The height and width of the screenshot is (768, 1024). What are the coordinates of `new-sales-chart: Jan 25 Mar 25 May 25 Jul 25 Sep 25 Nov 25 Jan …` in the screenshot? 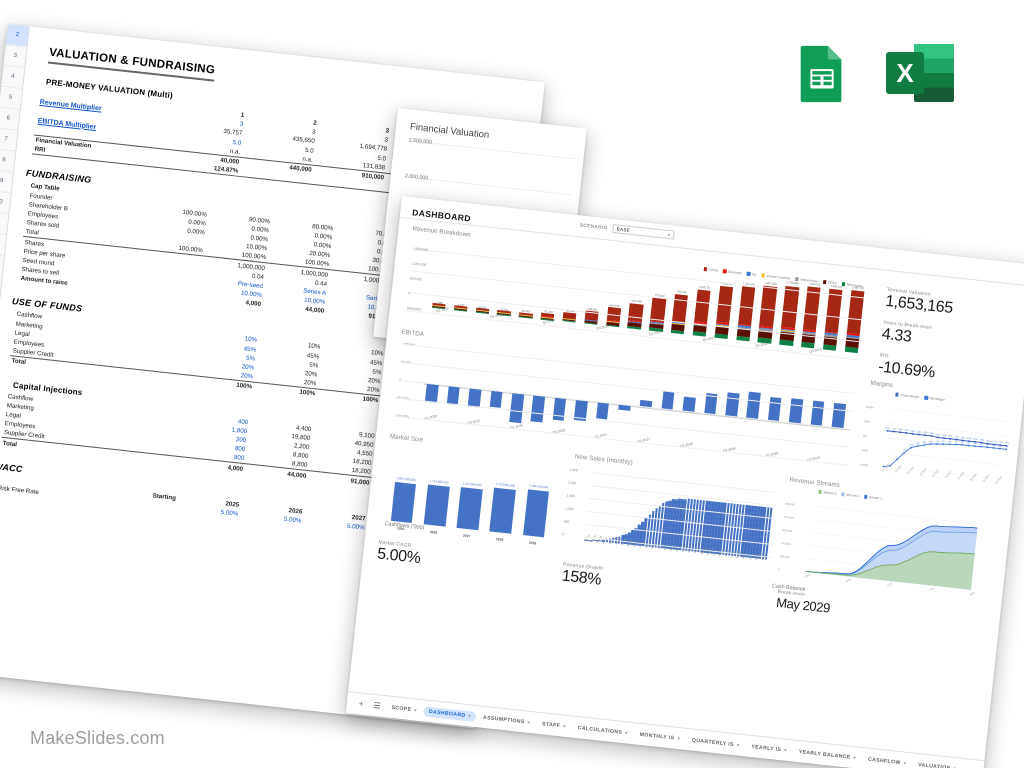 It's located at (669, 520).